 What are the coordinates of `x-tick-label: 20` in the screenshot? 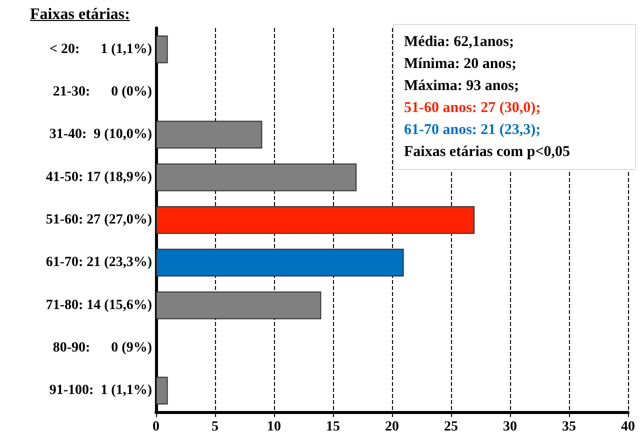 It's located at (392, 427).